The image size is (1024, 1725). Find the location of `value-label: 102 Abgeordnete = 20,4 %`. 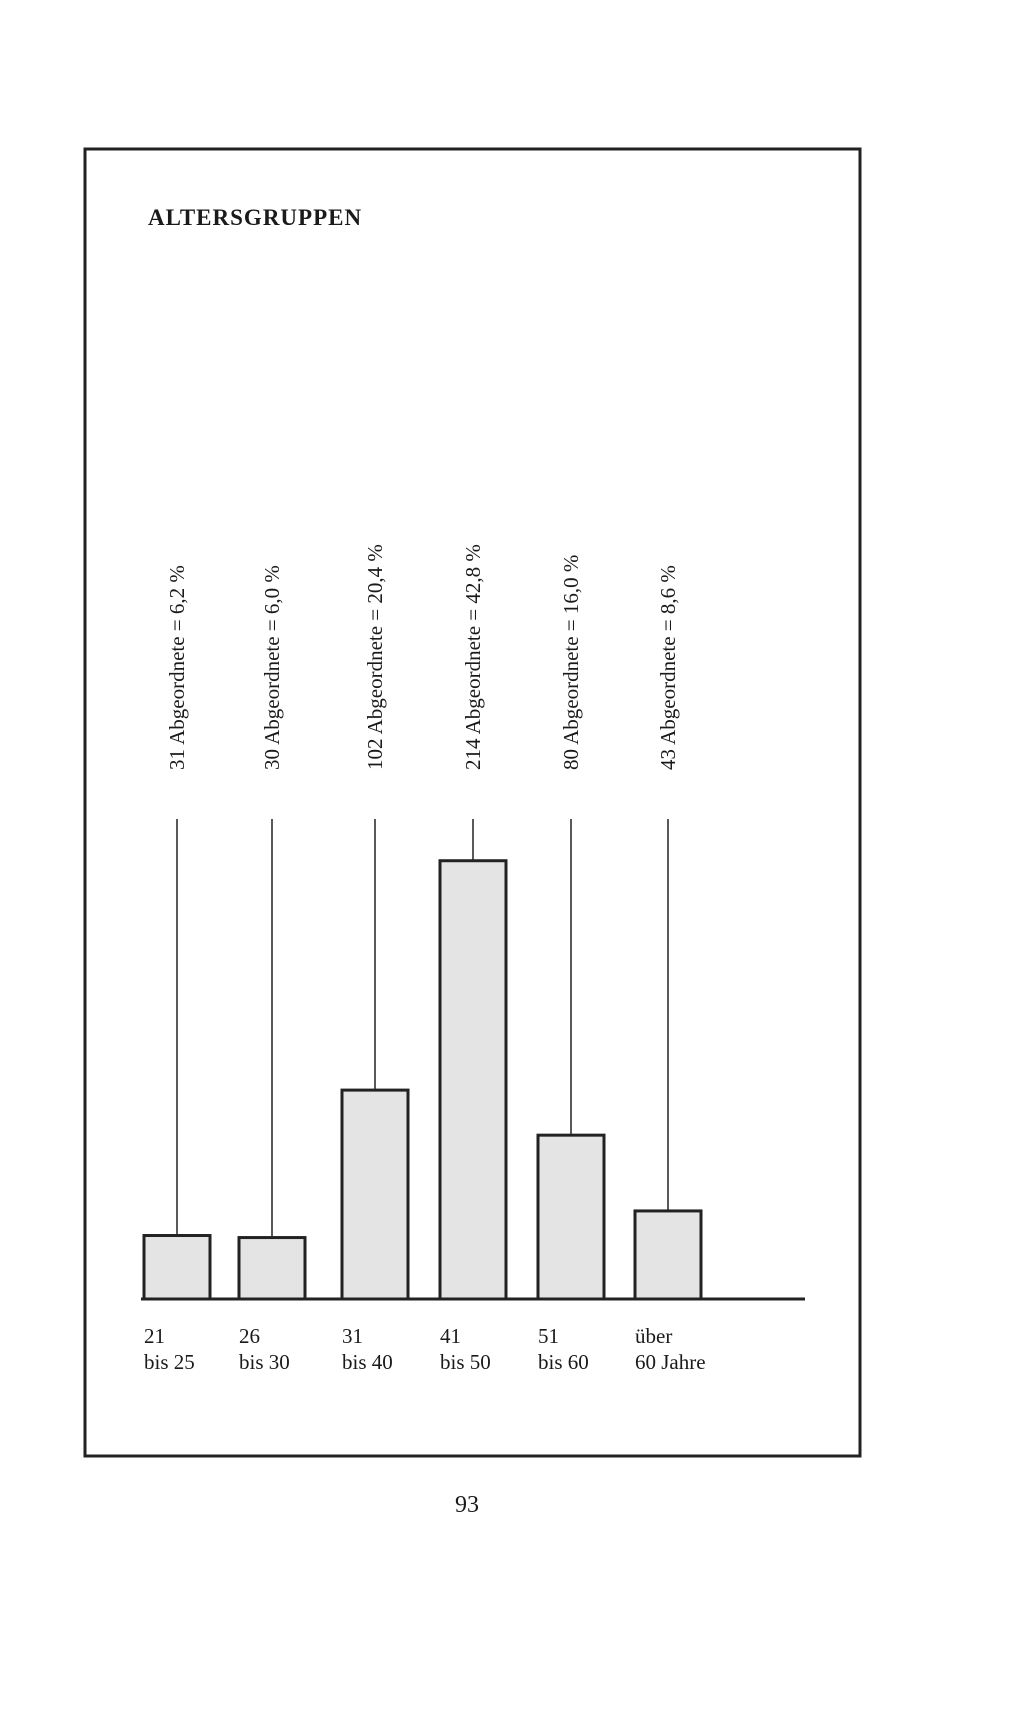

value-label: 102 Abgeordnete = 20,4 % is located at coordinates (375, 657).